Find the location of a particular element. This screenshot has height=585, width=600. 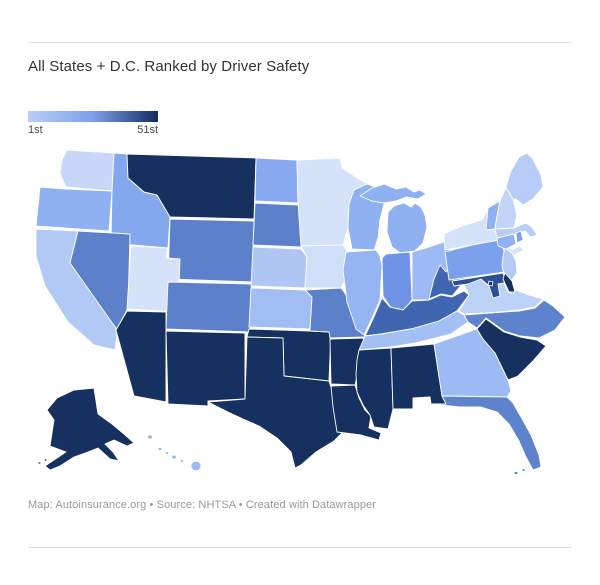

state-sd is located at coordinates (278, 225).